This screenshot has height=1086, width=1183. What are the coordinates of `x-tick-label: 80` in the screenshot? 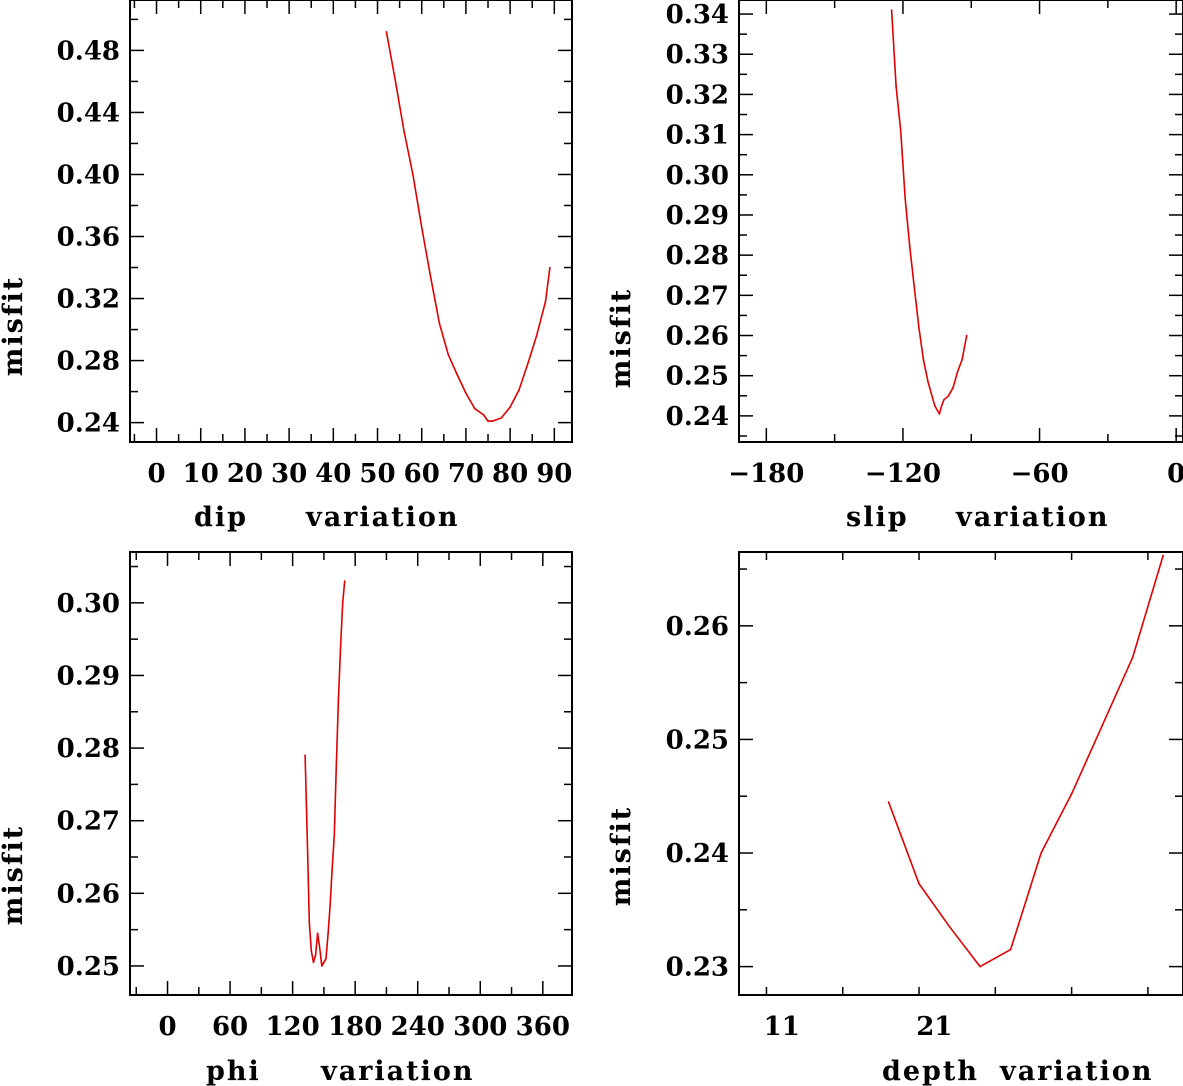 It's located at (510, 474).